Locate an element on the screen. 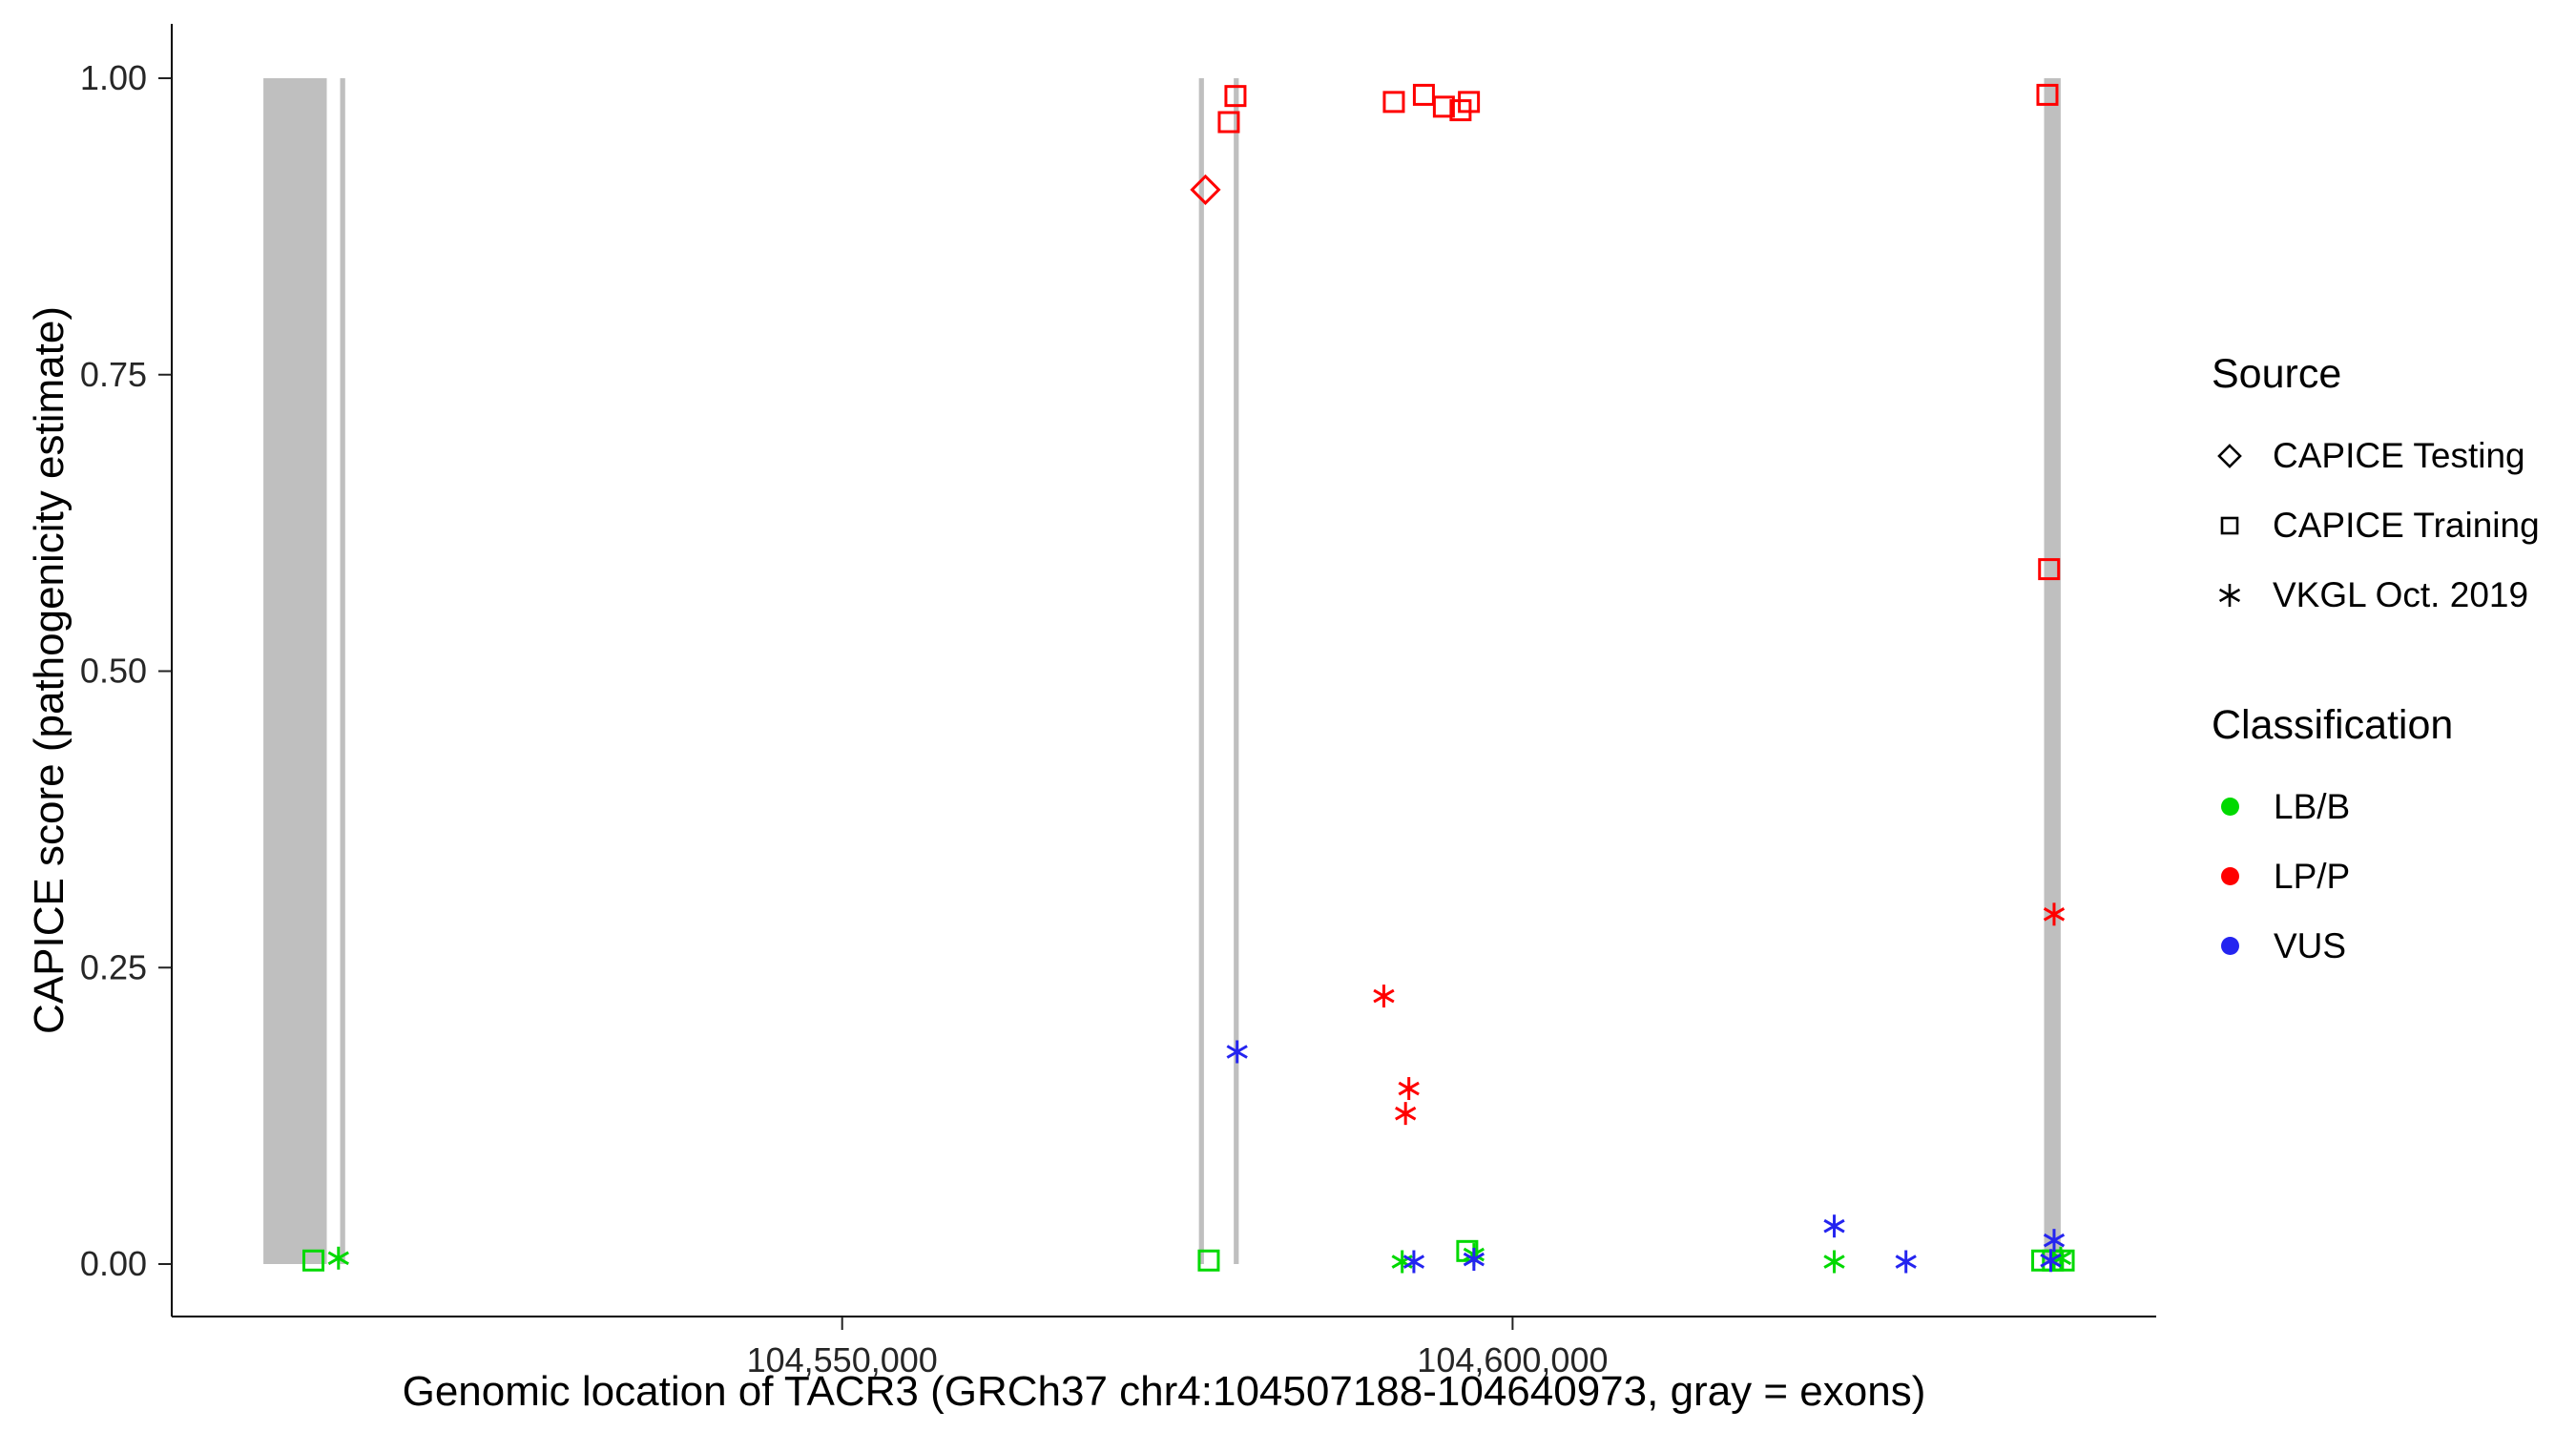 The image size is (2576, 1431). asterisk-icon is located at coordinates (2229, 595).